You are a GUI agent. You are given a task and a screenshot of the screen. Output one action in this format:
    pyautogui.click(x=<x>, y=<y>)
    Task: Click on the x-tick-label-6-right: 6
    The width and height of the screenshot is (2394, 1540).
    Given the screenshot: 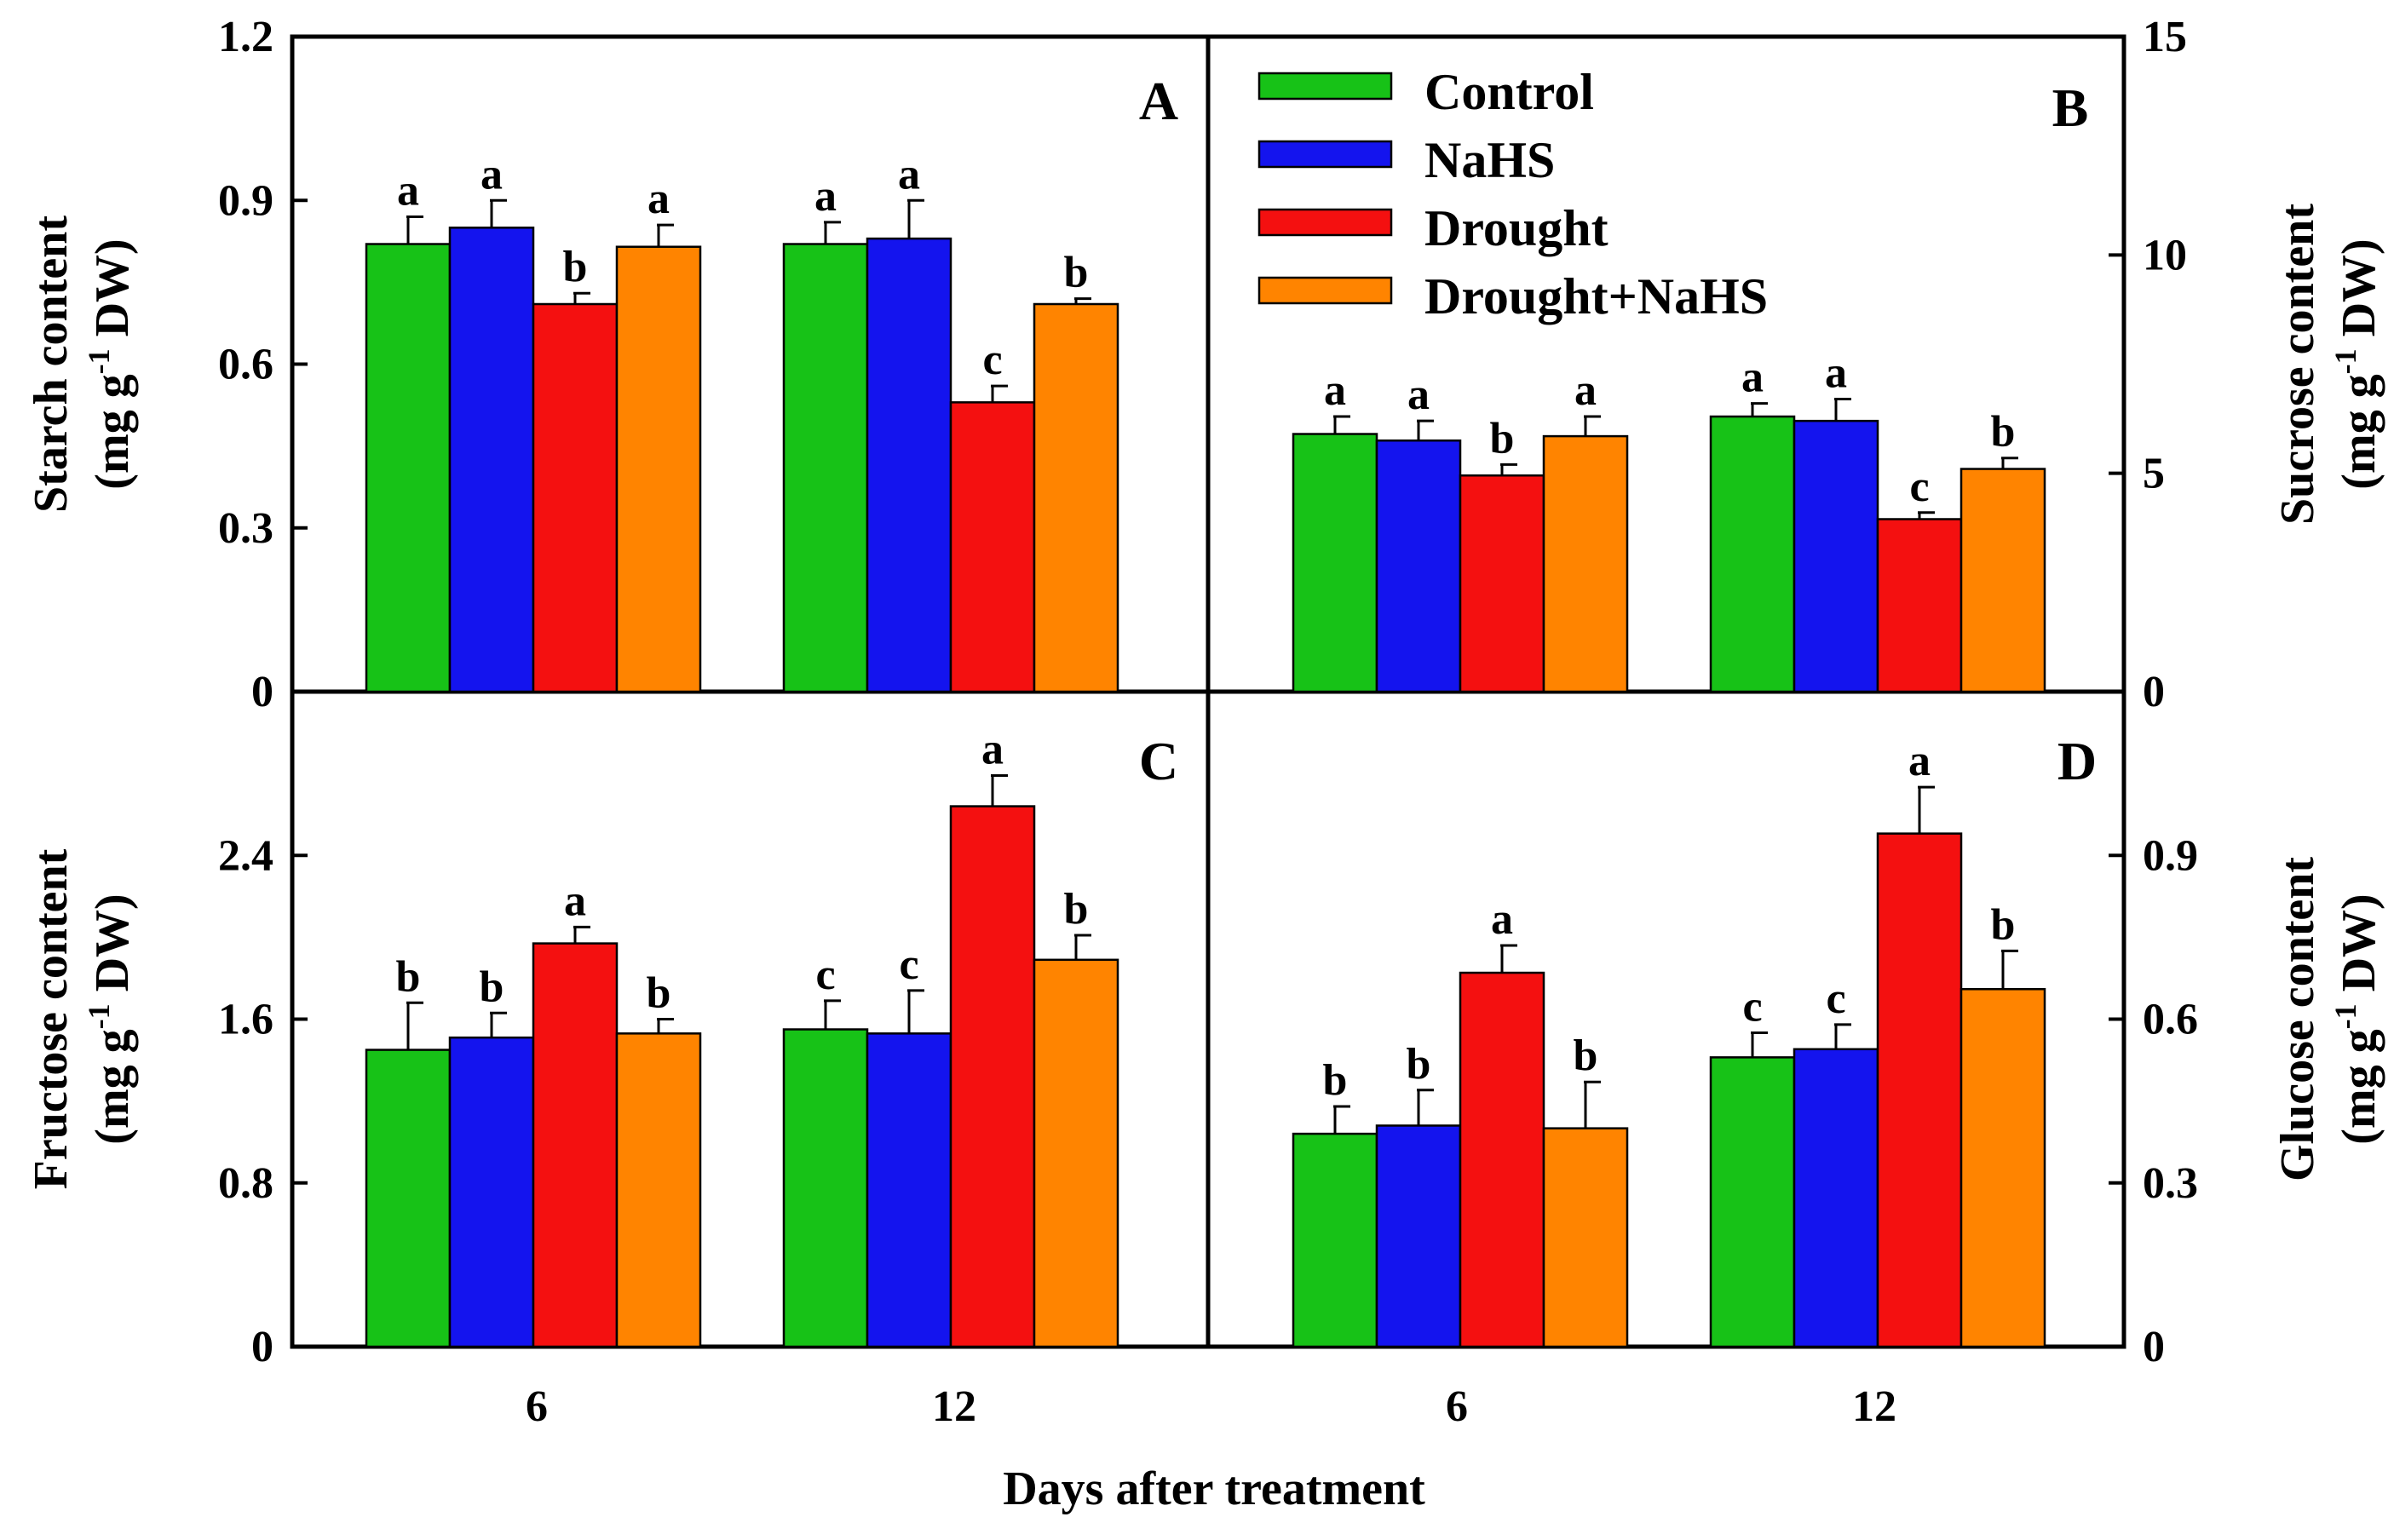 What is the action you would take?
    pyautogui.click(x=1457, y=1406)
    